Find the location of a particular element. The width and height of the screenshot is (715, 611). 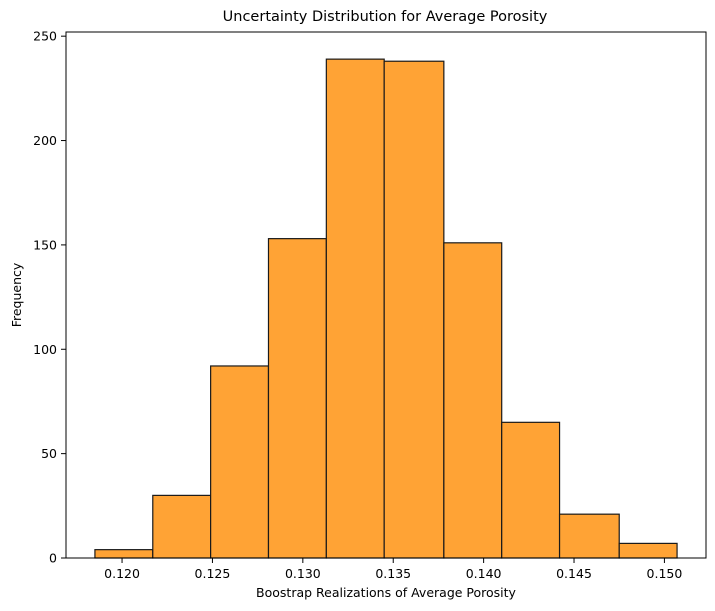

y-tick-label: 150 is located at coordinates (45, 244).